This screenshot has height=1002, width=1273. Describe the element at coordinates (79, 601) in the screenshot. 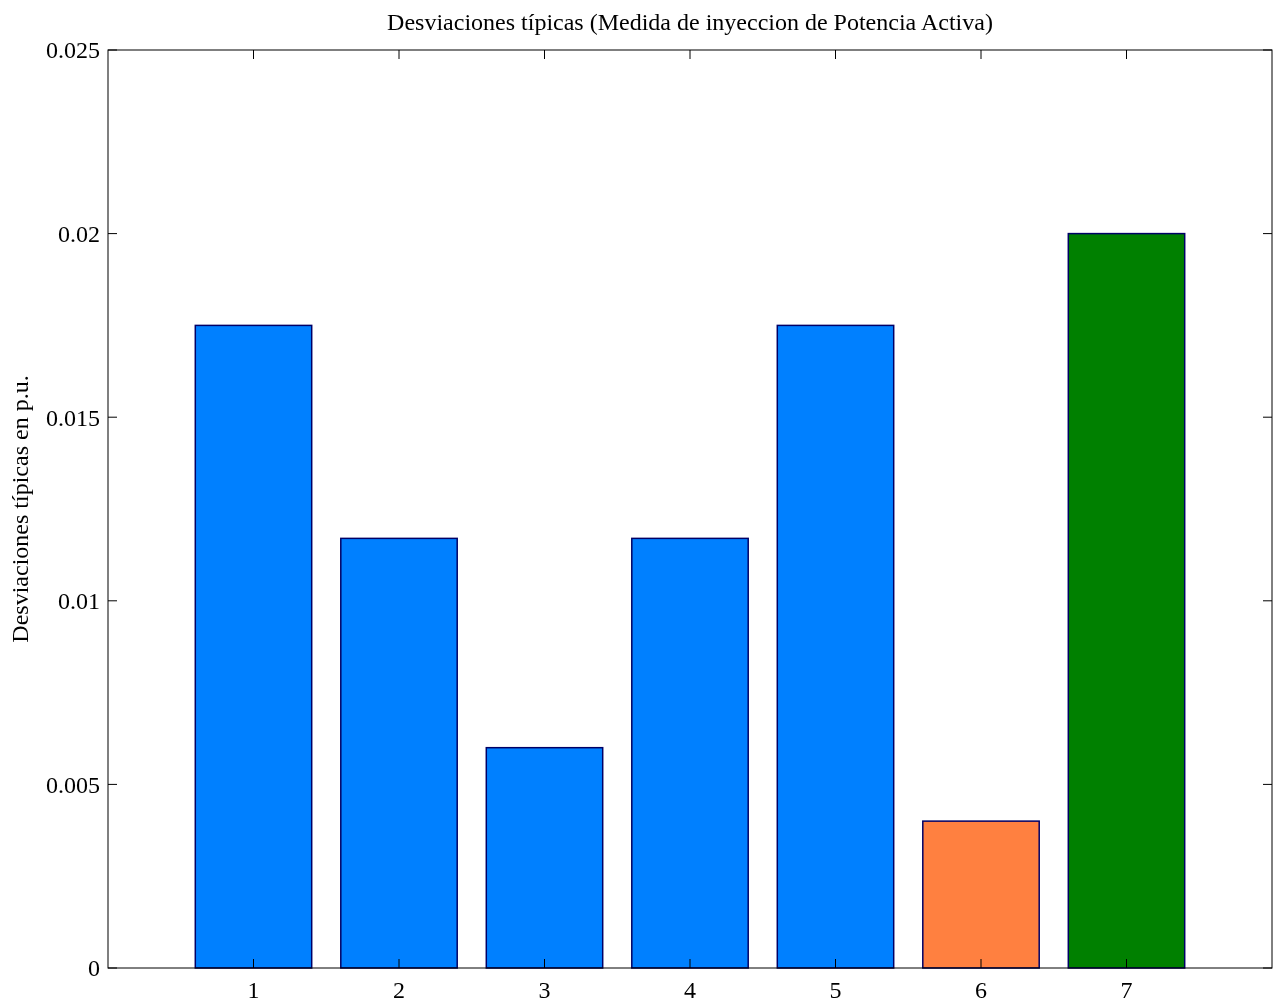

I see `y-tick-label: 0.01` at that location.